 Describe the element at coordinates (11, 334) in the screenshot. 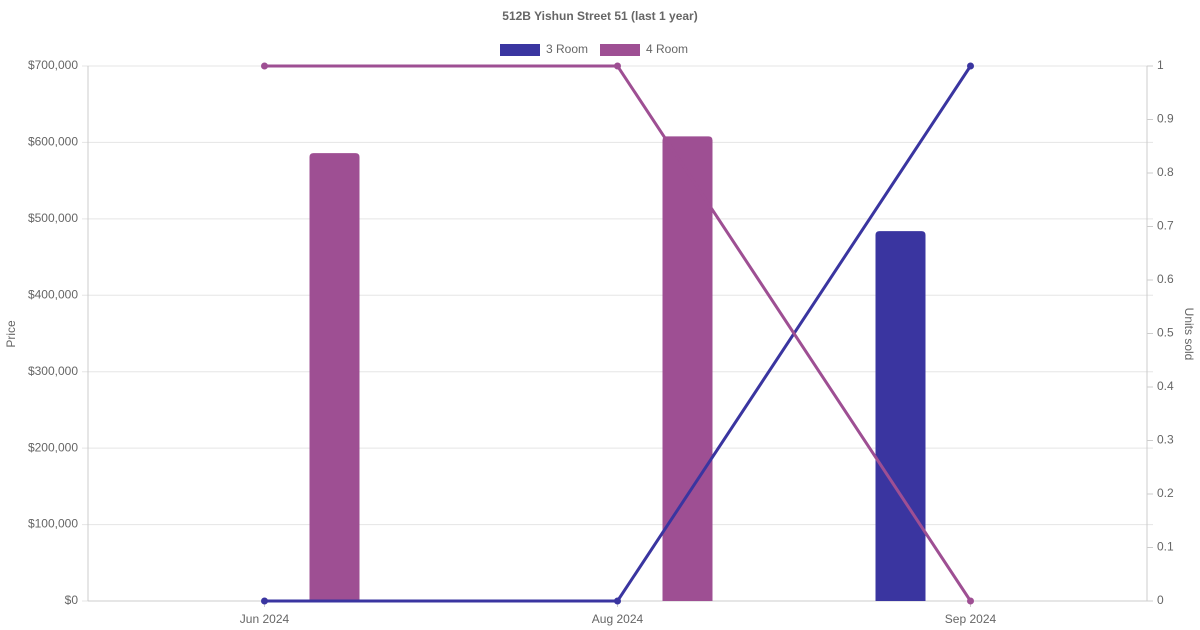

I see `y-axis-title: Price` at that location.